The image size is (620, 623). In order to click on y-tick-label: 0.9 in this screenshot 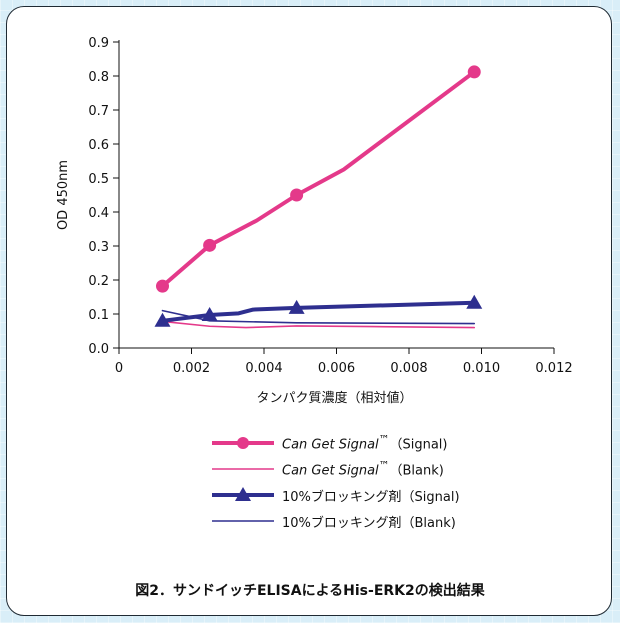, I will do `click(98, 43)`.